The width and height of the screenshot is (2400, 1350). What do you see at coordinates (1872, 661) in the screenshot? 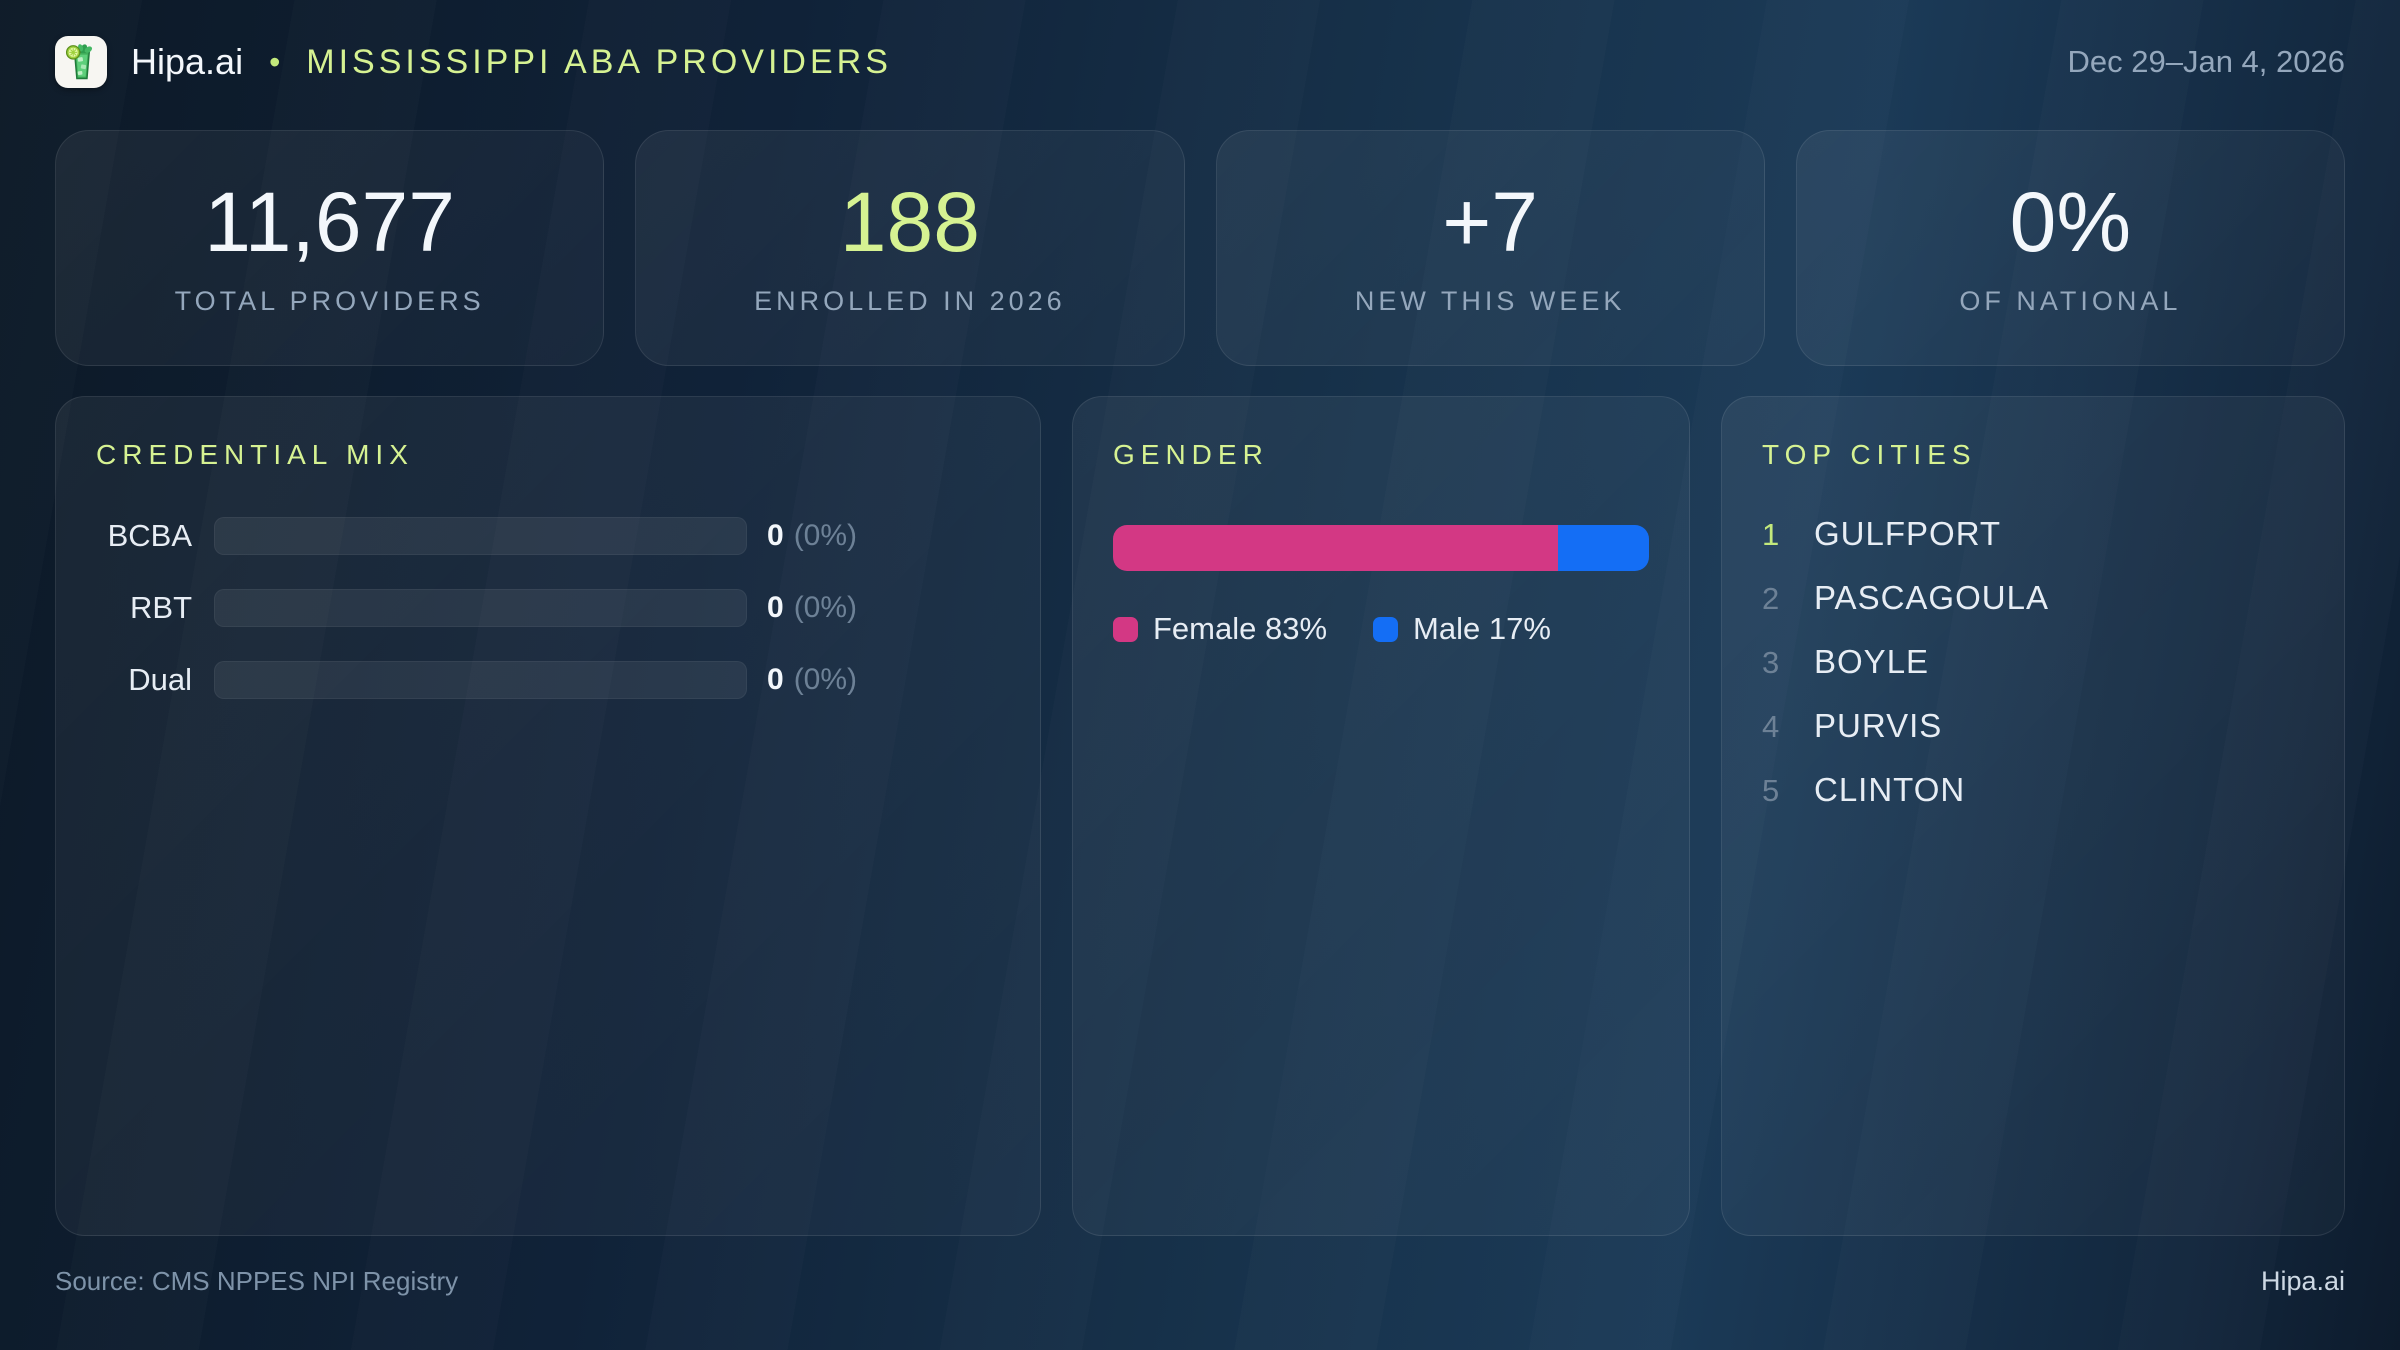
I see `city-name: BOYLE` at bounding box center [1872, 661].